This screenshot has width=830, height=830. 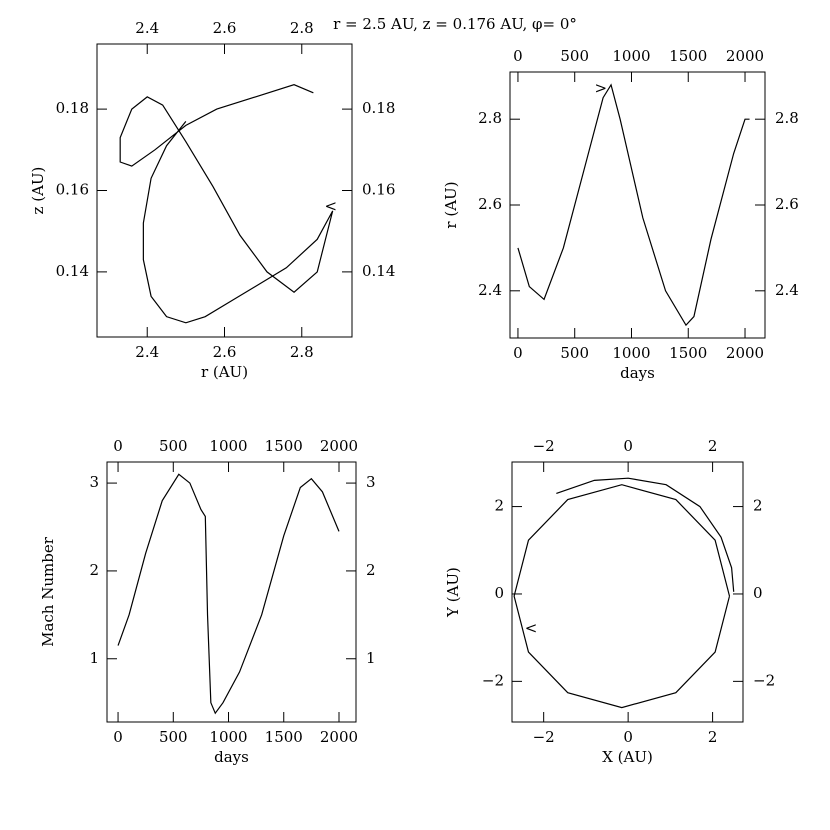 I want to click on x-axis-label: r (AU), so click(x=224, y=372).